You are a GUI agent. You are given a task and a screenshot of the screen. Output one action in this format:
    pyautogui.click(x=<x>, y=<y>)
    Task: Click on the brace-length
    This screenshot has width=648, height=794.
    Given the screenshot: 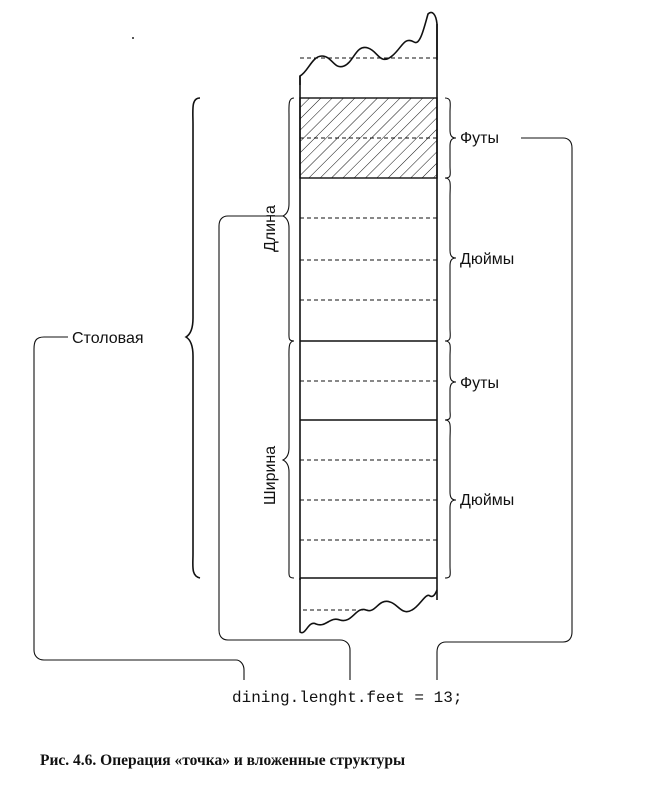 What is the action you would take?
    pyautogui.click(x=288, y=219)
    